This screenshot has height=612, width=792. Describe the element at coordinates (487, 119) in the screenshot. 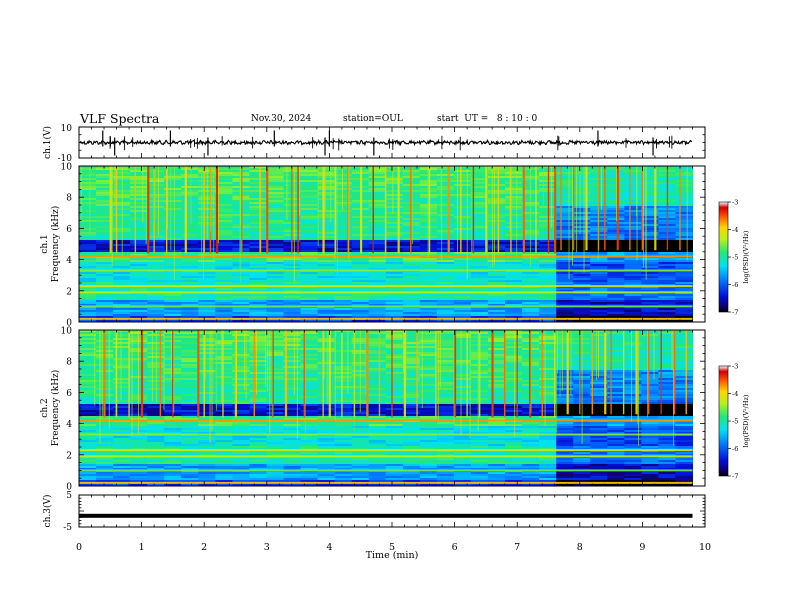

I see `header-start-time: start UT = 8 : 10 : 0` at that location.